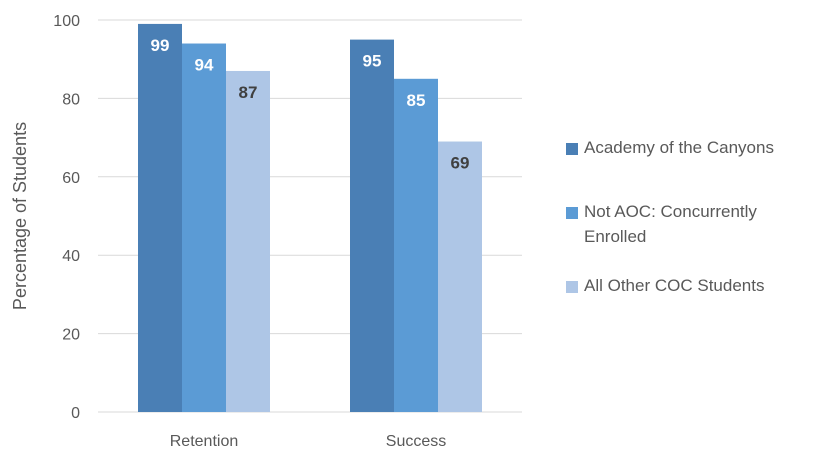 The height and width of the screenshot is (453, 825). What do you see at coordinates (66, 217) in the screenshot?
I see `y-axis-ticks: 0 20 40 60 80 100` at bounding box center [66, 217].